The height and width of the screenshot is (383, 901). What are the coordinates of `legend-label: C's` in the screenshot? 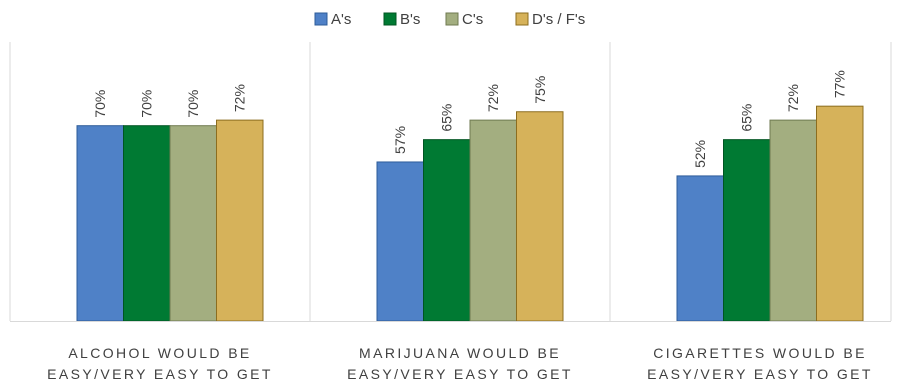 It's located at (472, 19).